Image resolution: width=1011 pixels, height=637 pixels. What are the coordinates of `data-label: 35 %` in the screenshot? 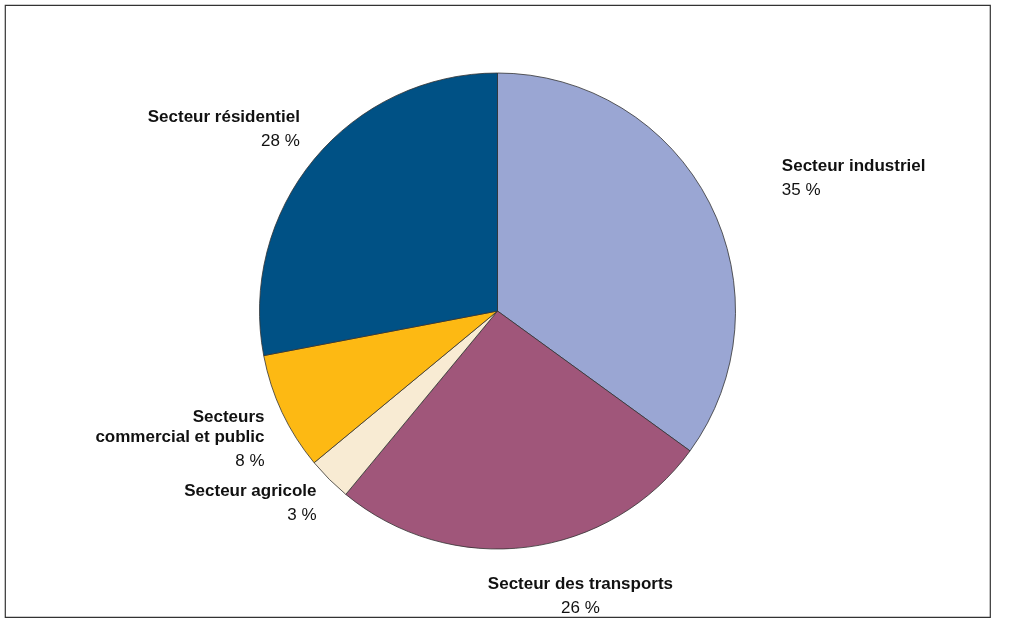 It's located at (801, 189).